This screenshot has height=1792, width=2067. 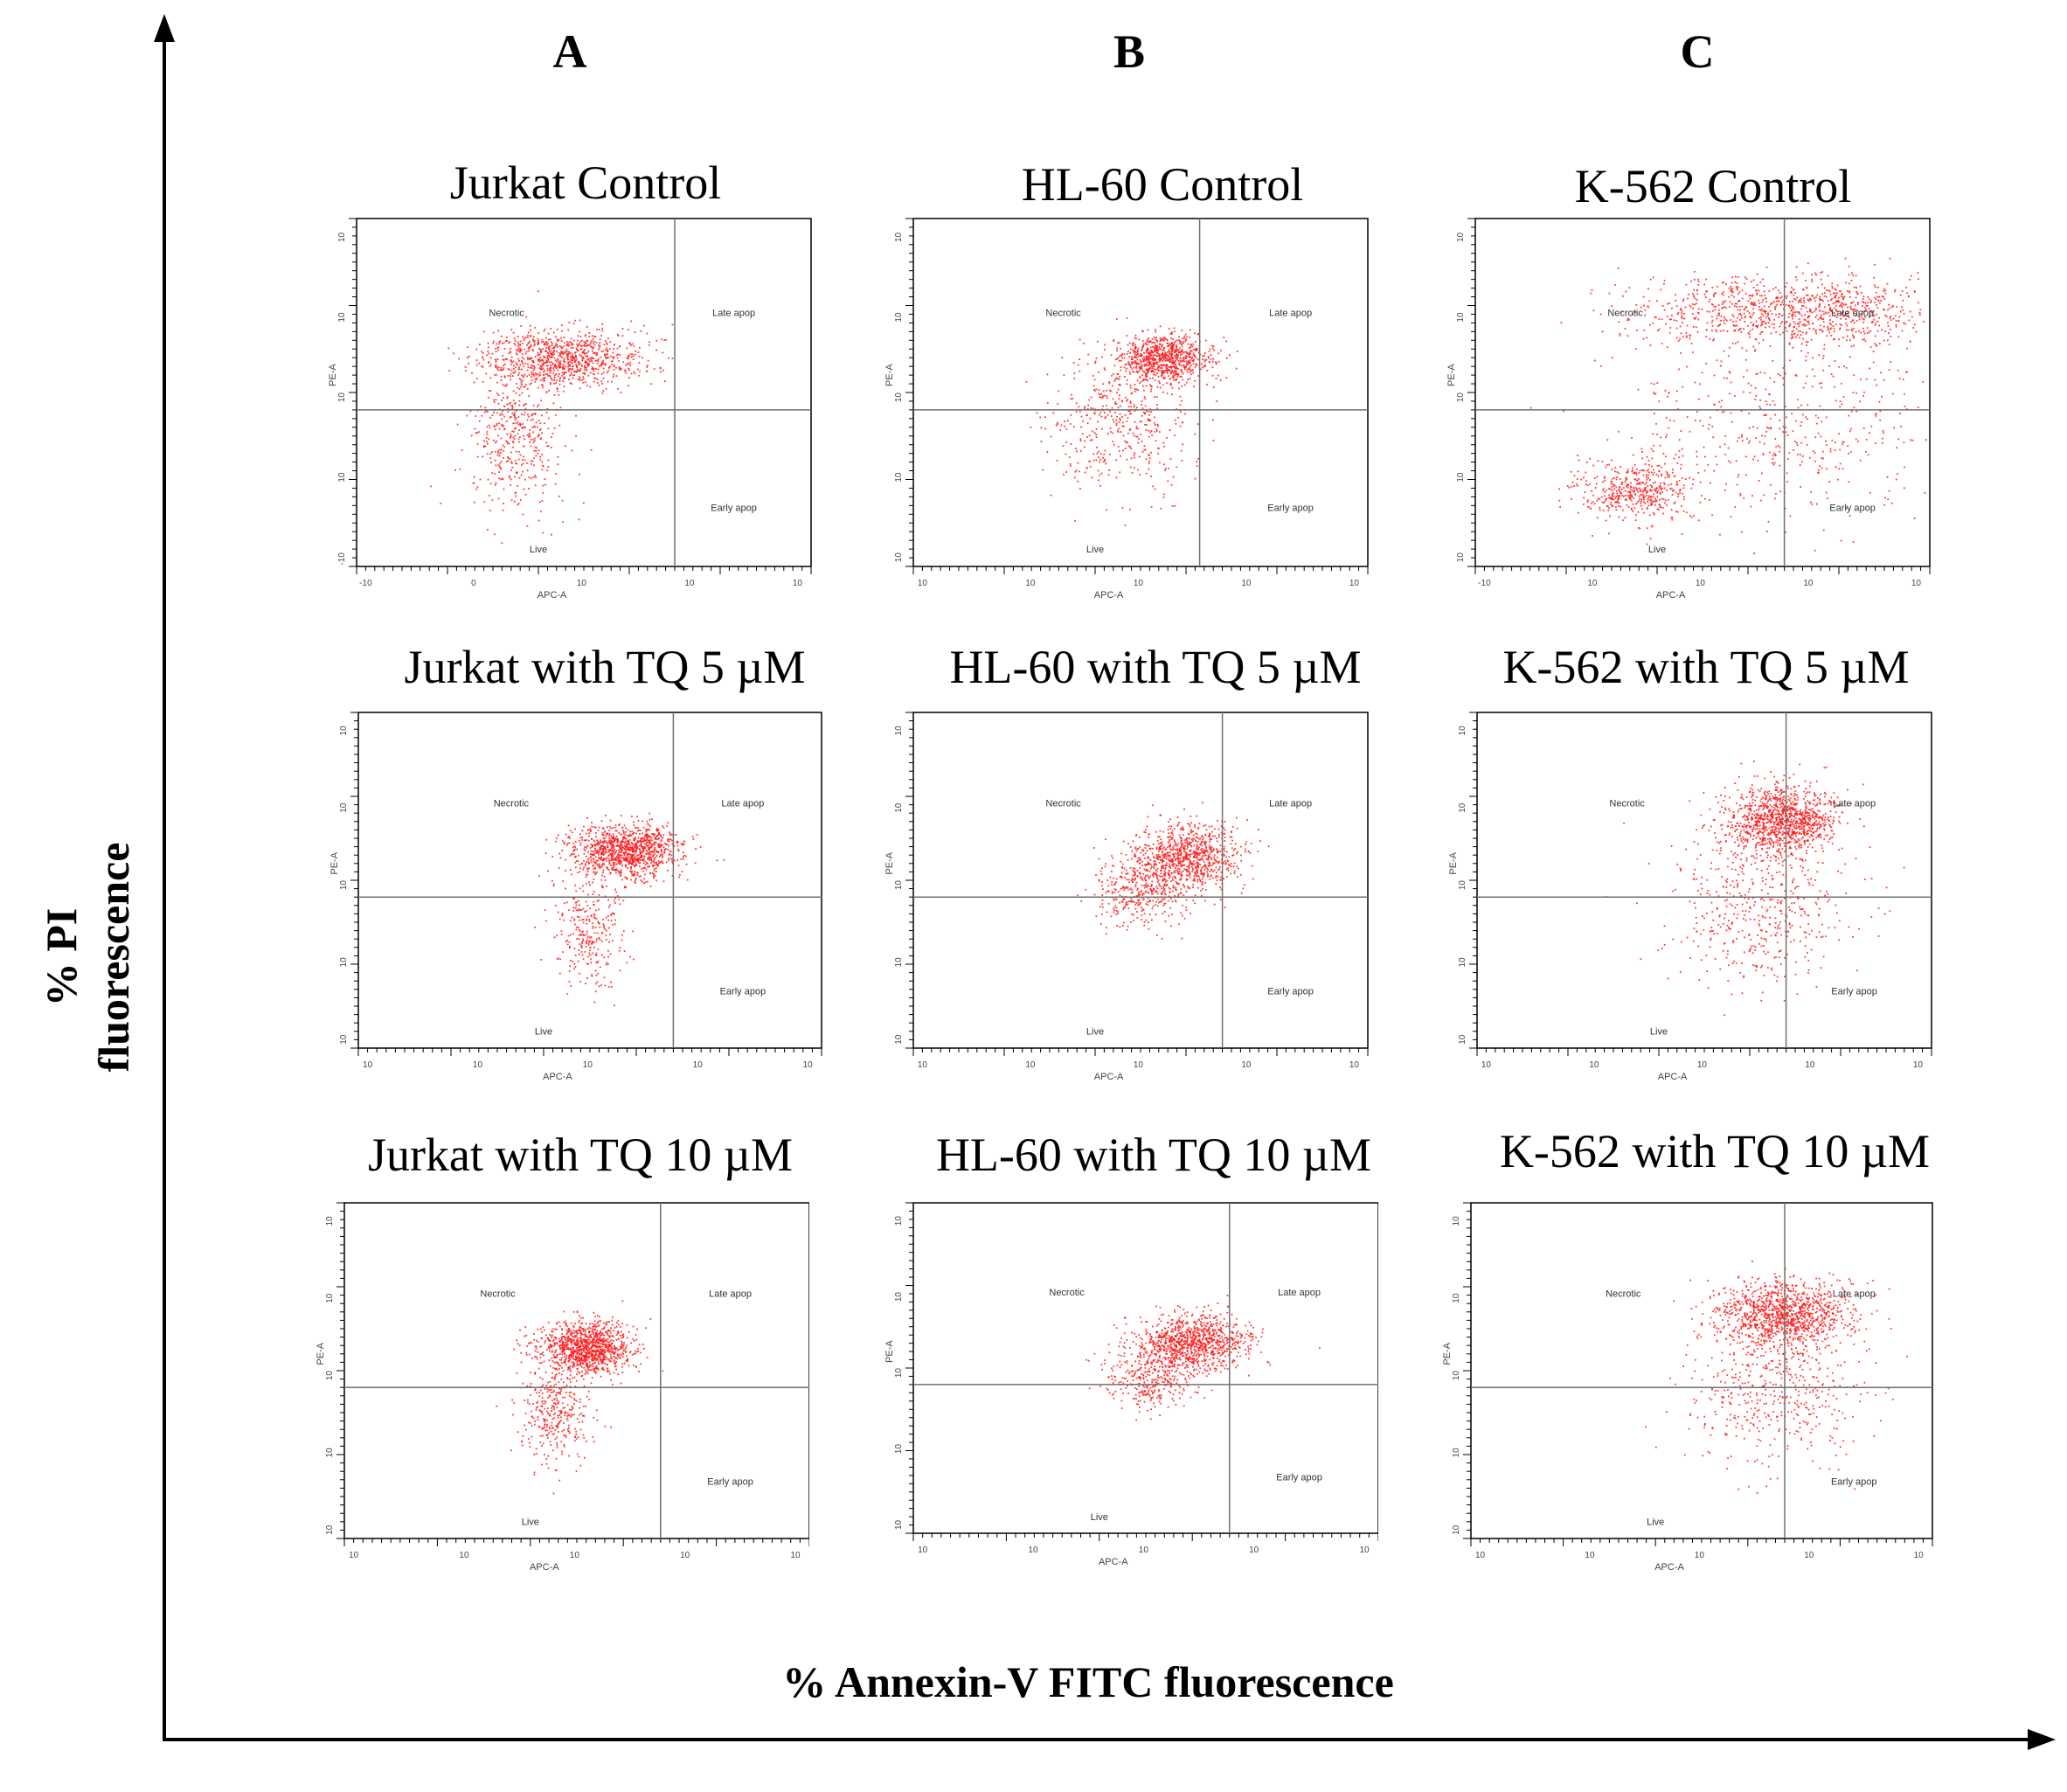 I want to click on x-axis-arrowhead, so click(x=2042, y=1739).